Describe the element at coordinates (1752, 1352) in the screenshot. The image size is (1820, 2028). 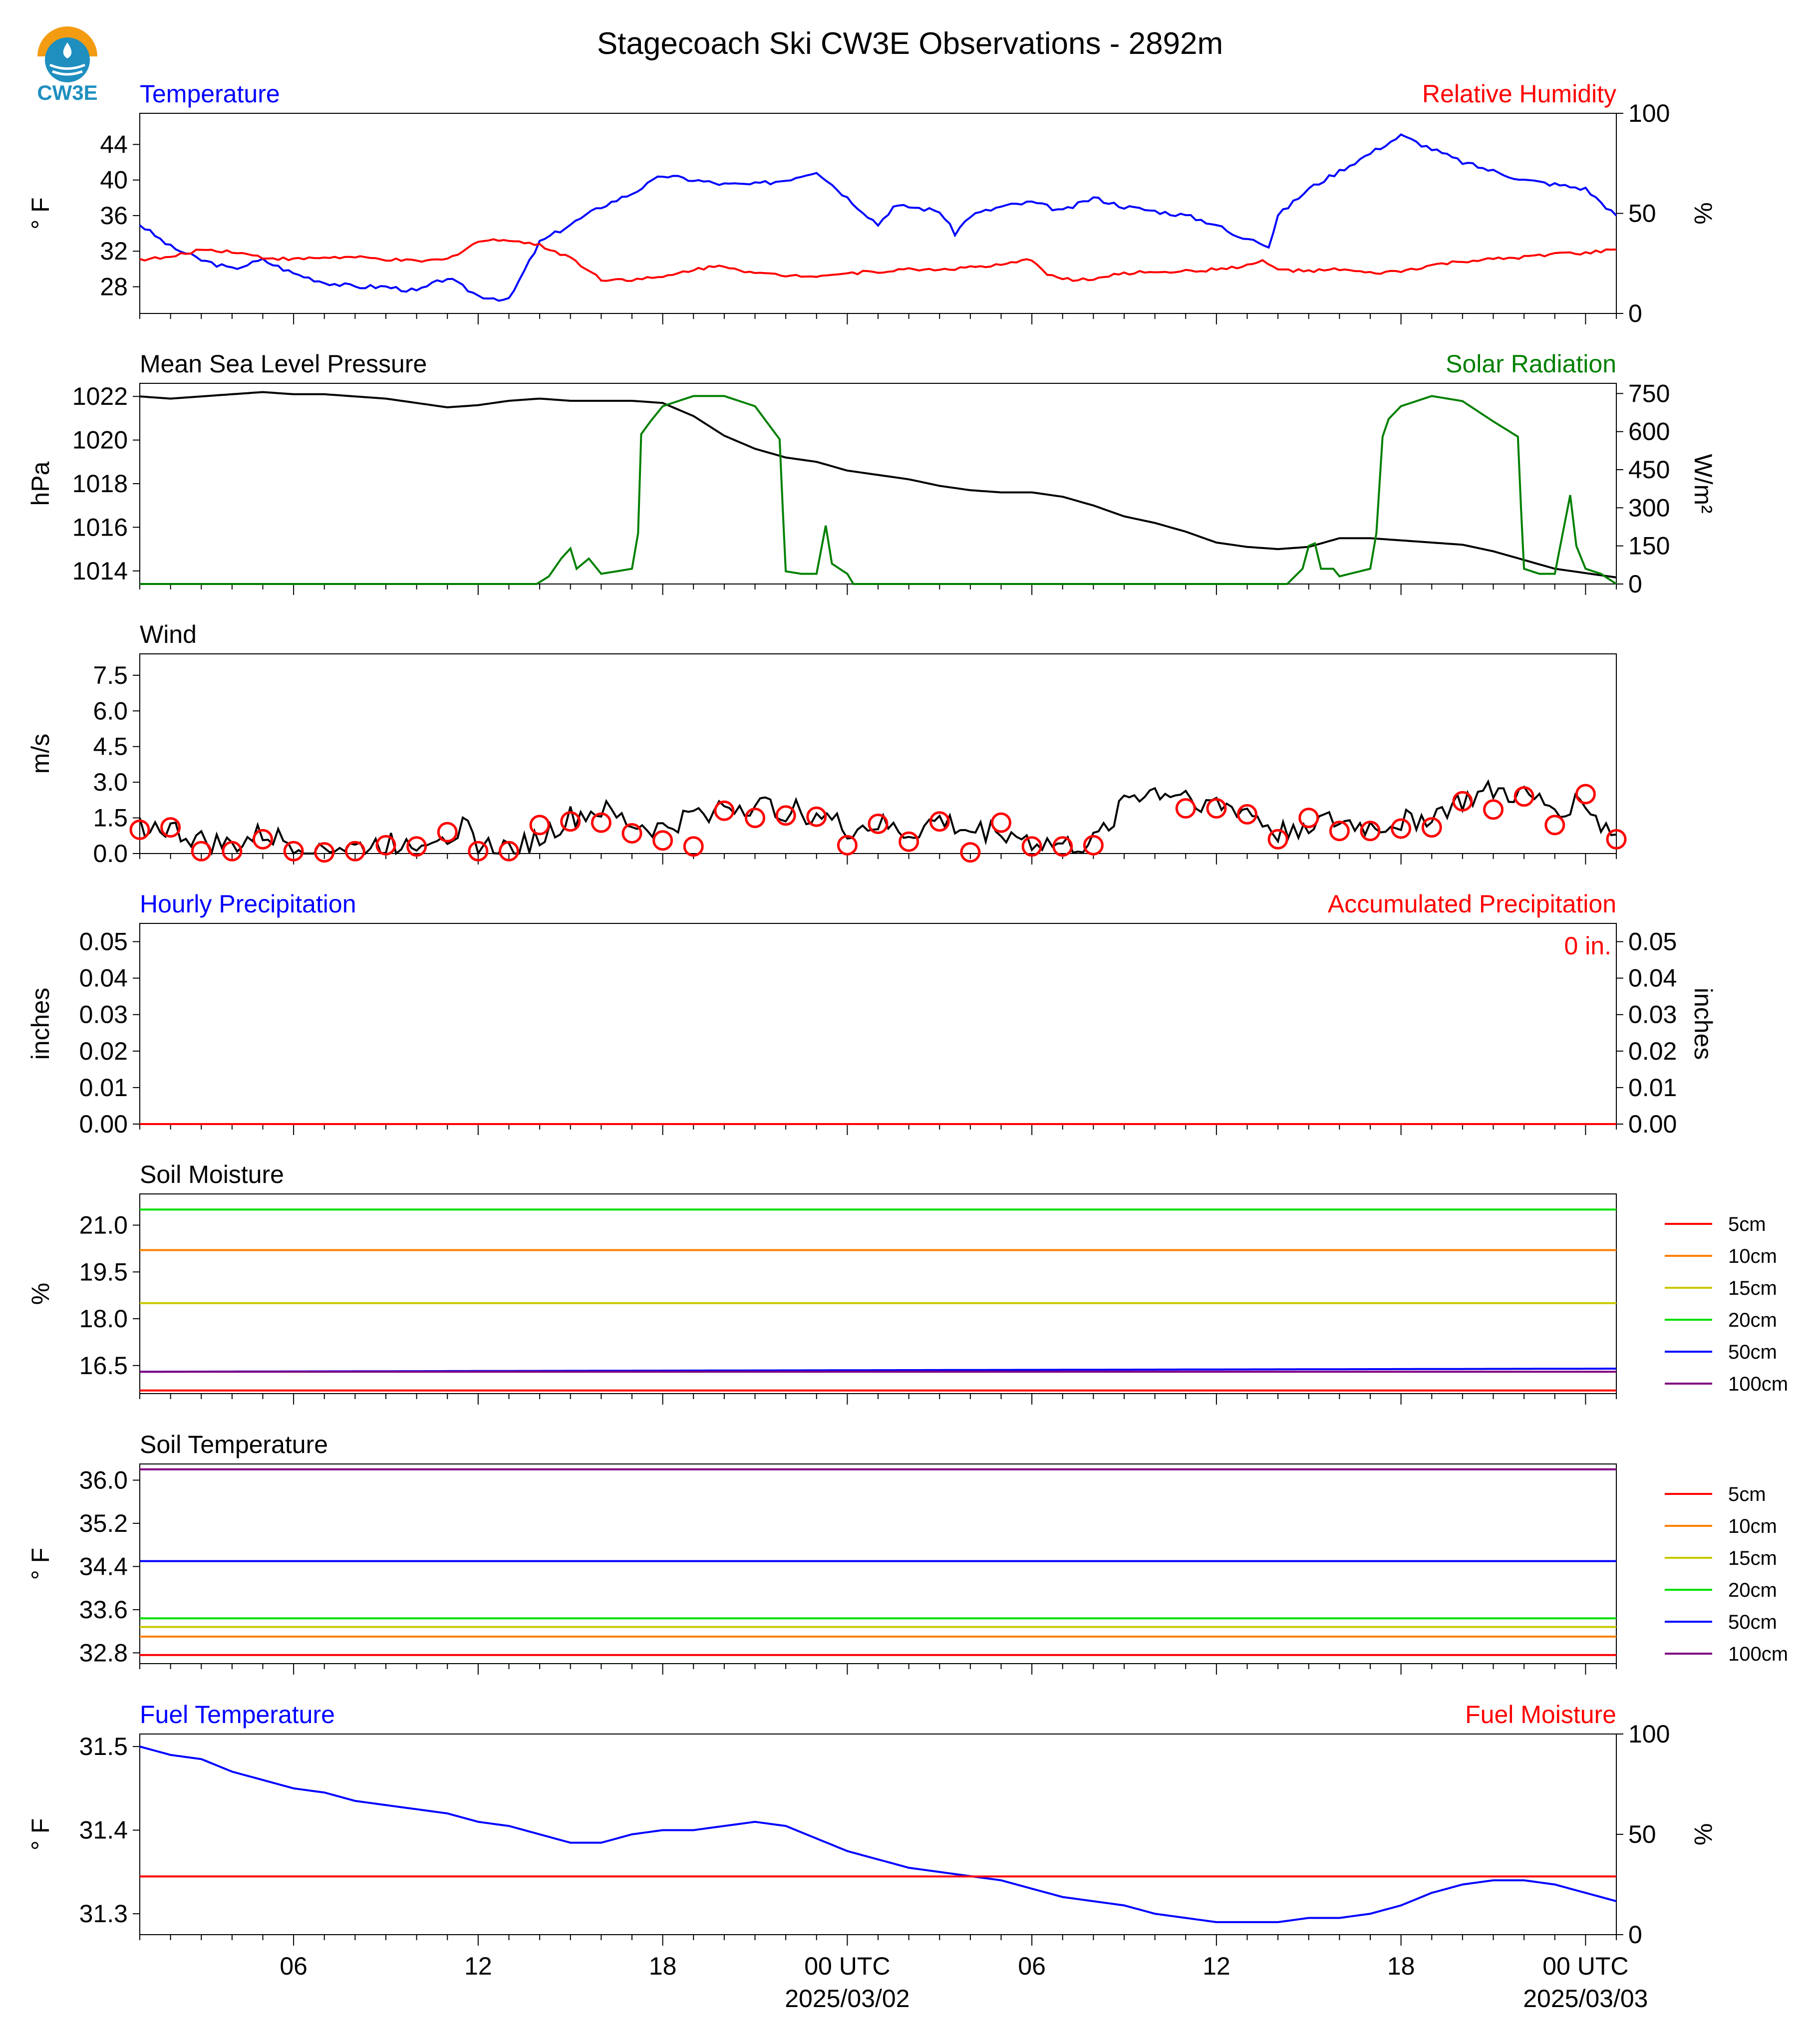
I see `legend-label: 50cm` at that location.